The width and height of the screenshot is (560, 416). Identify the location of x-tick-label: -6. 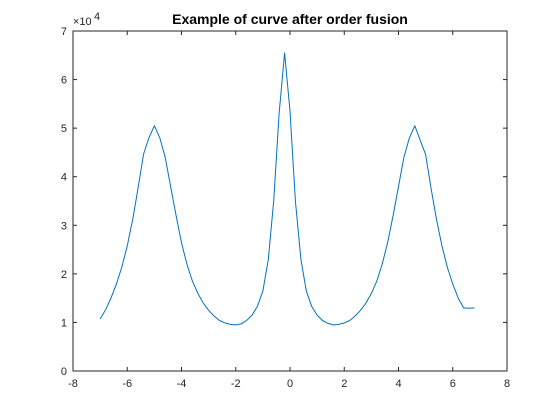
(127, 384).